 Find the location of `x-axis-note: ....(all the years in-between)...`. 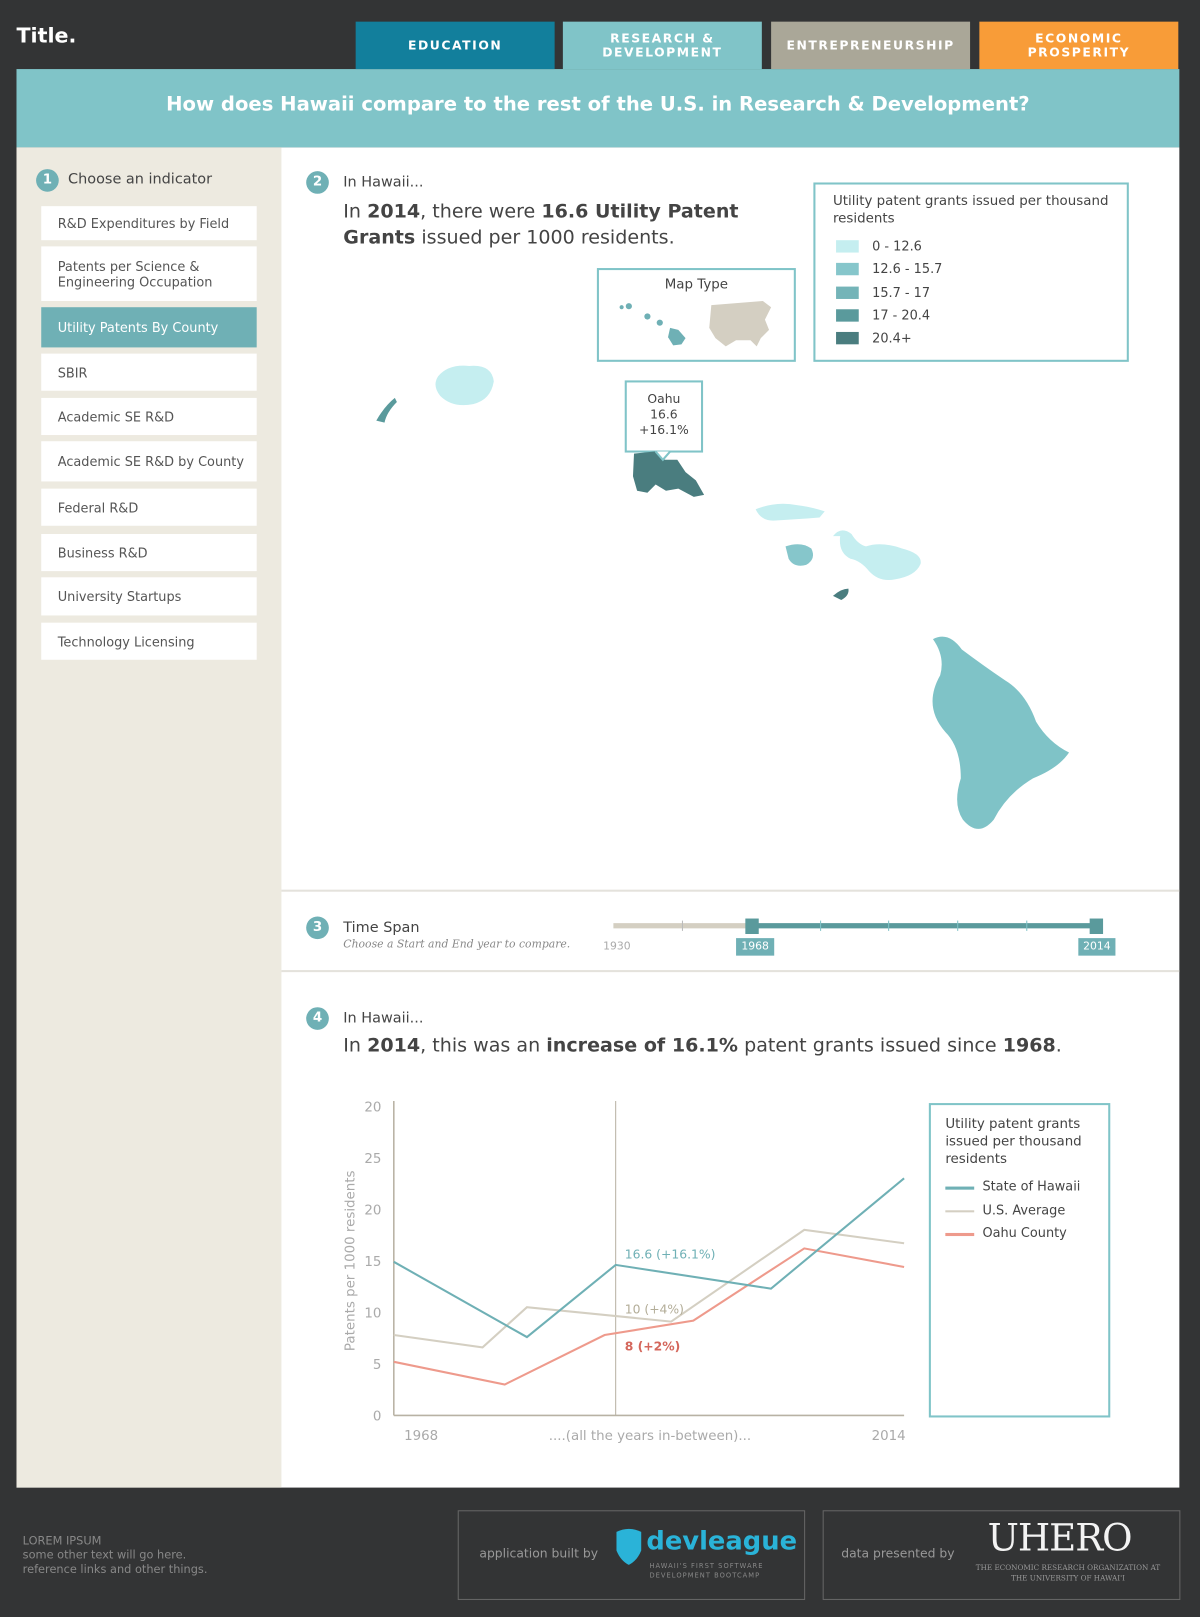

x-axis-note: ....(all the years in-between)... is located at coordinates (650, 1436).